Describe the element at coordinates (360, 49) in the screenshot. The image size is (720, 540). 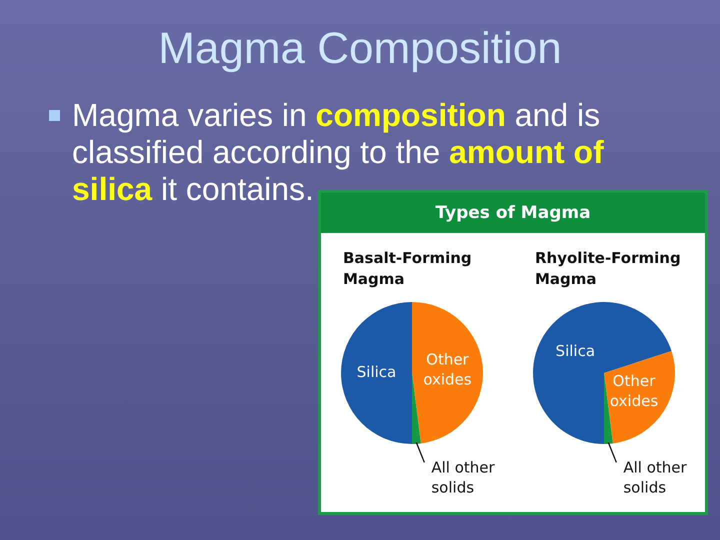
I see `text: Magma Composition` at that location.